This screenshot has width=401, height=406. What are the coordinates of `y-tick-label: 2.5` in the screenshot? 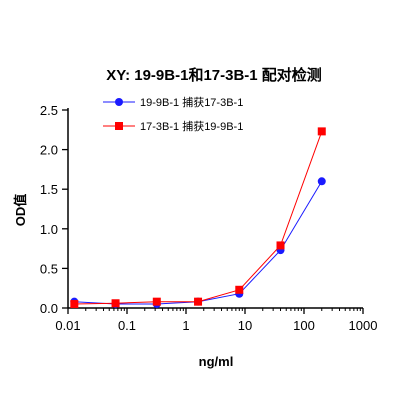 It's located at (49, 110).